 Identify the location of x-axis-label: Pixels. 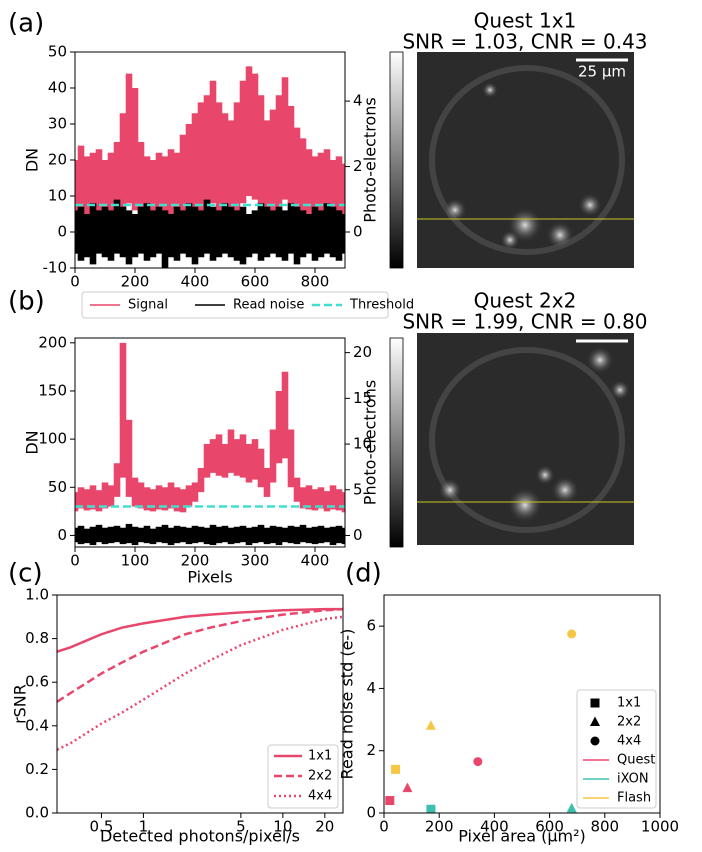
(209, 577).